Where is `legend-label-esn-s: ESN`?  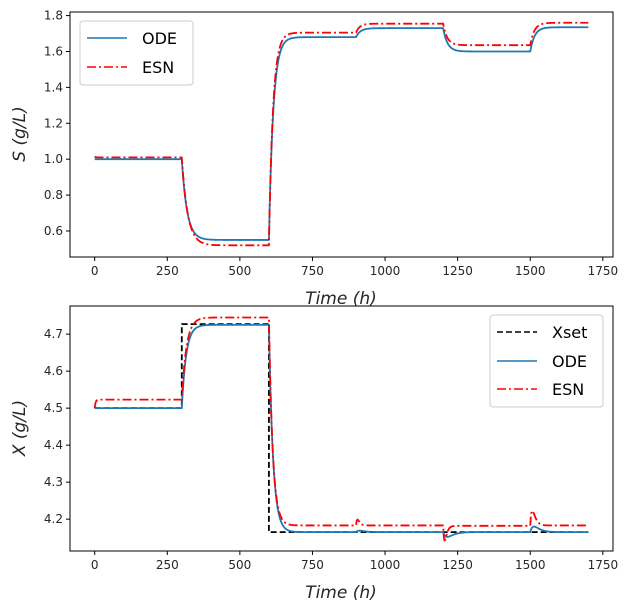
legend-label-esn-s: ESN is located at coordinates (158, 67).